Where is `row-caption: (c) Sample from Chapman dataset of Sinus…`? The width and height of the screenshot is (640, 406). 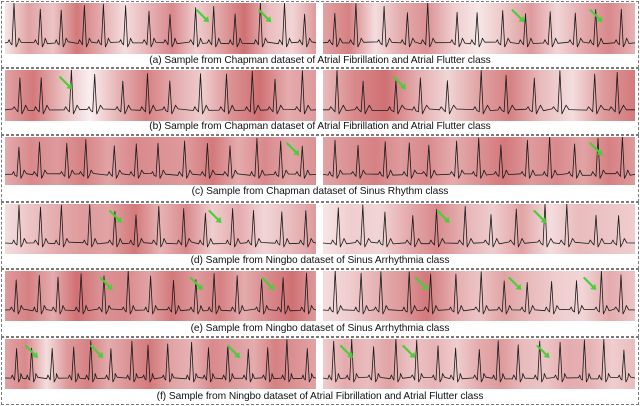
row-caption: (c) Sample from Chapman dataset of Sinus… is located at coordinates (320, 191).